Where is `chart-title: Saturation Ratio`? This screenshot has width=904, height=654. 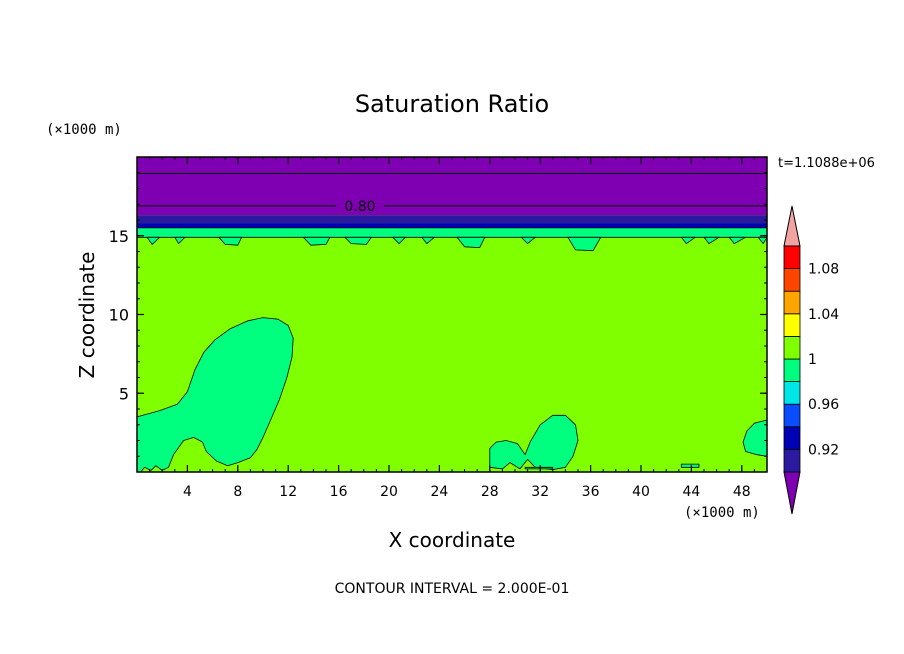
chart-title: Saturation Ratio is located at coordinates (452, 104).